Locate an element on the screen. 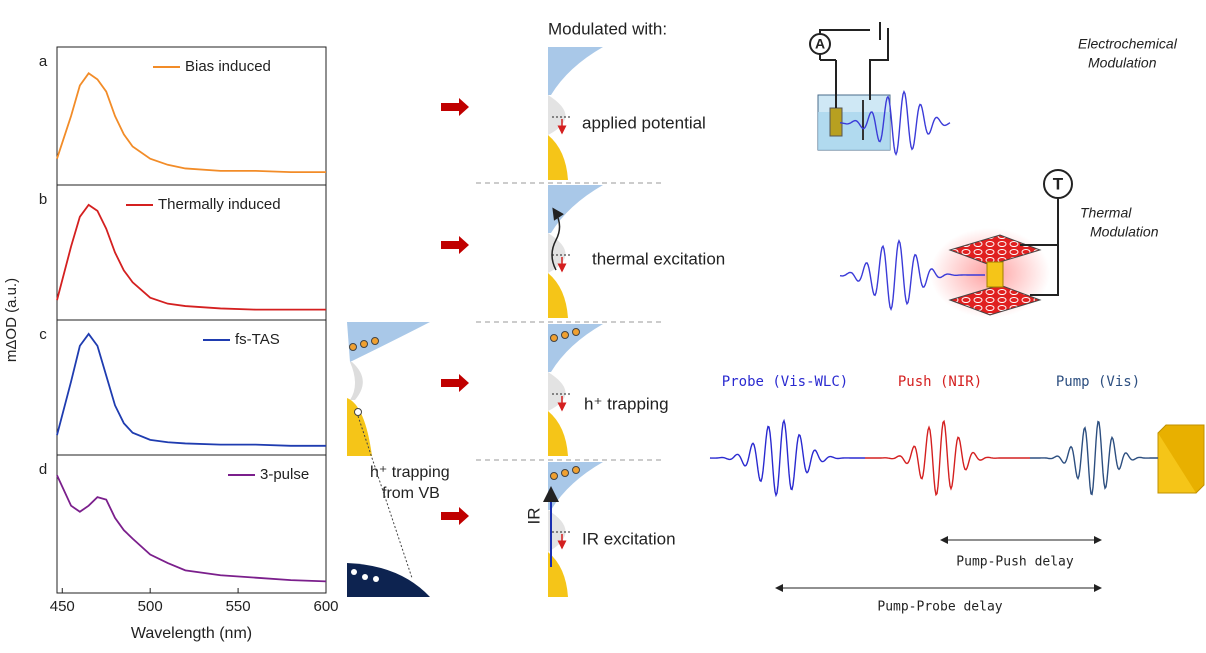 Image resolution: width=1206 pixels, height=653 pixels. delay-label: Pump-Push delay is located at coordinates (1015, 562).